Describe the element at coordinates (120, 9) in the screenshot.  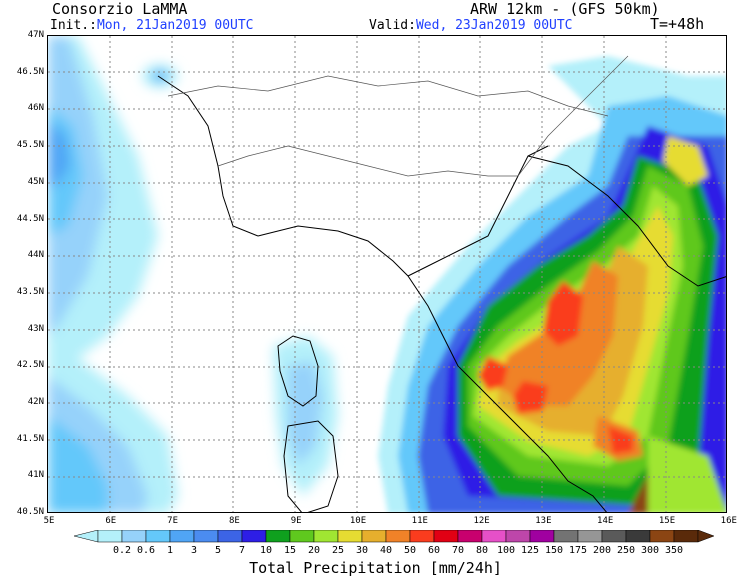
I see `org-title: Consorzio LaMMA` at that location.